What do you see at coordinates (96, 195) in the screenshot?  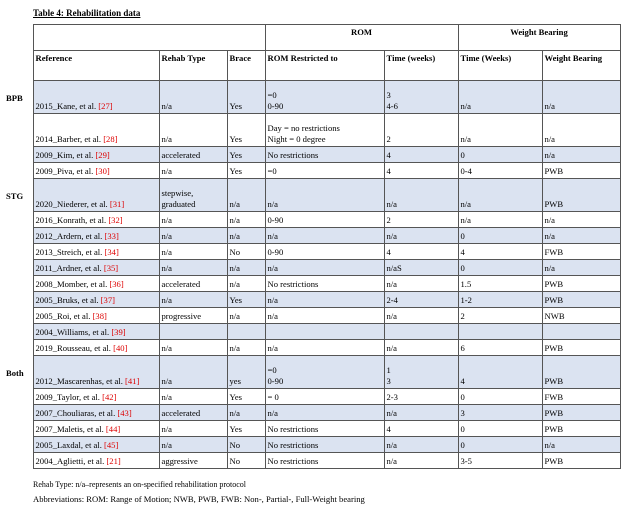 I see `reference-cell: 2020_Niederer, et al. [31]` at bounding box center [96, 195].